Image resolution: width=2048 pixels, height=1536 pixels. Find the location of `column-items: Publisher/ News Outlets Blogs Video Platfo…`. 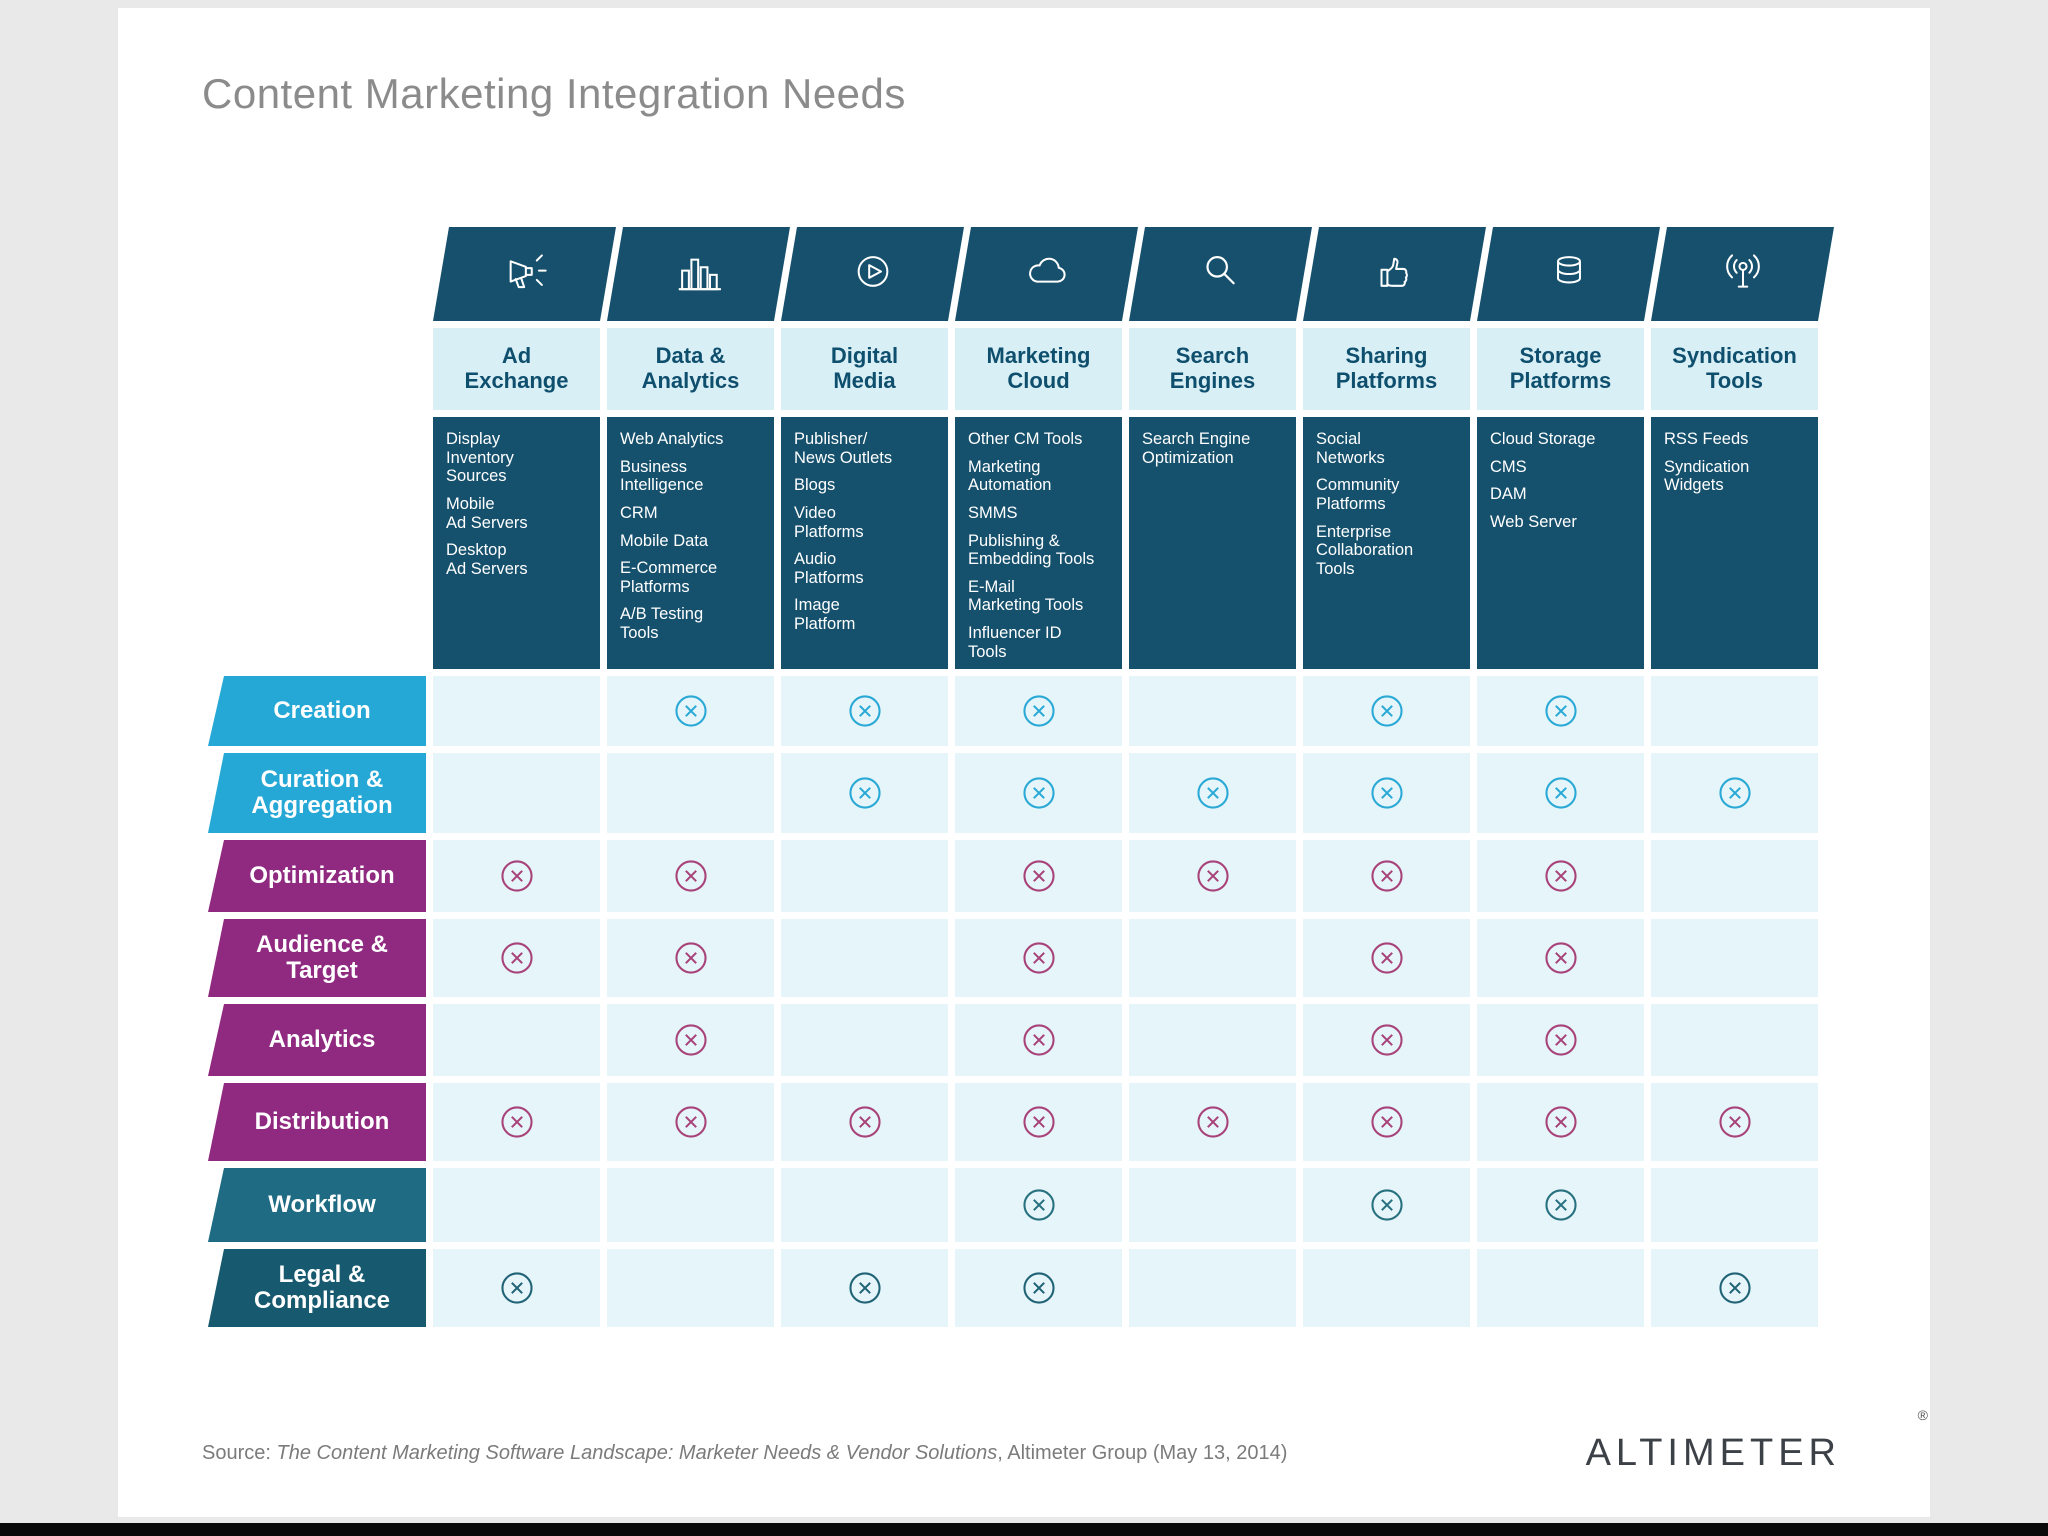

column-items: Publisher/ News Outlets Blogs Video Platfo… is located at coordinates (864, 543).